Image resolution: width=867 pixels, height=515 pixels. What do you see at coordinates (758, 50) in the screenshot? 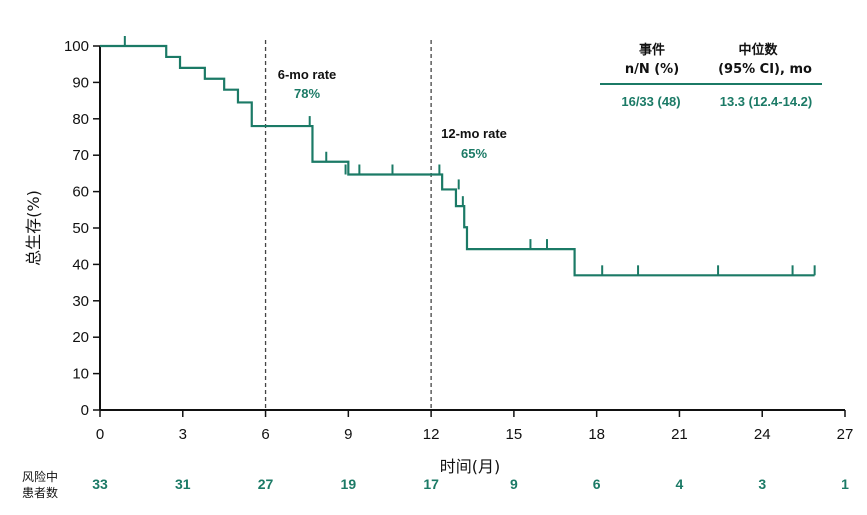
I see `summary-col2-header-1: 中位数` at bounding box center [758, 50].